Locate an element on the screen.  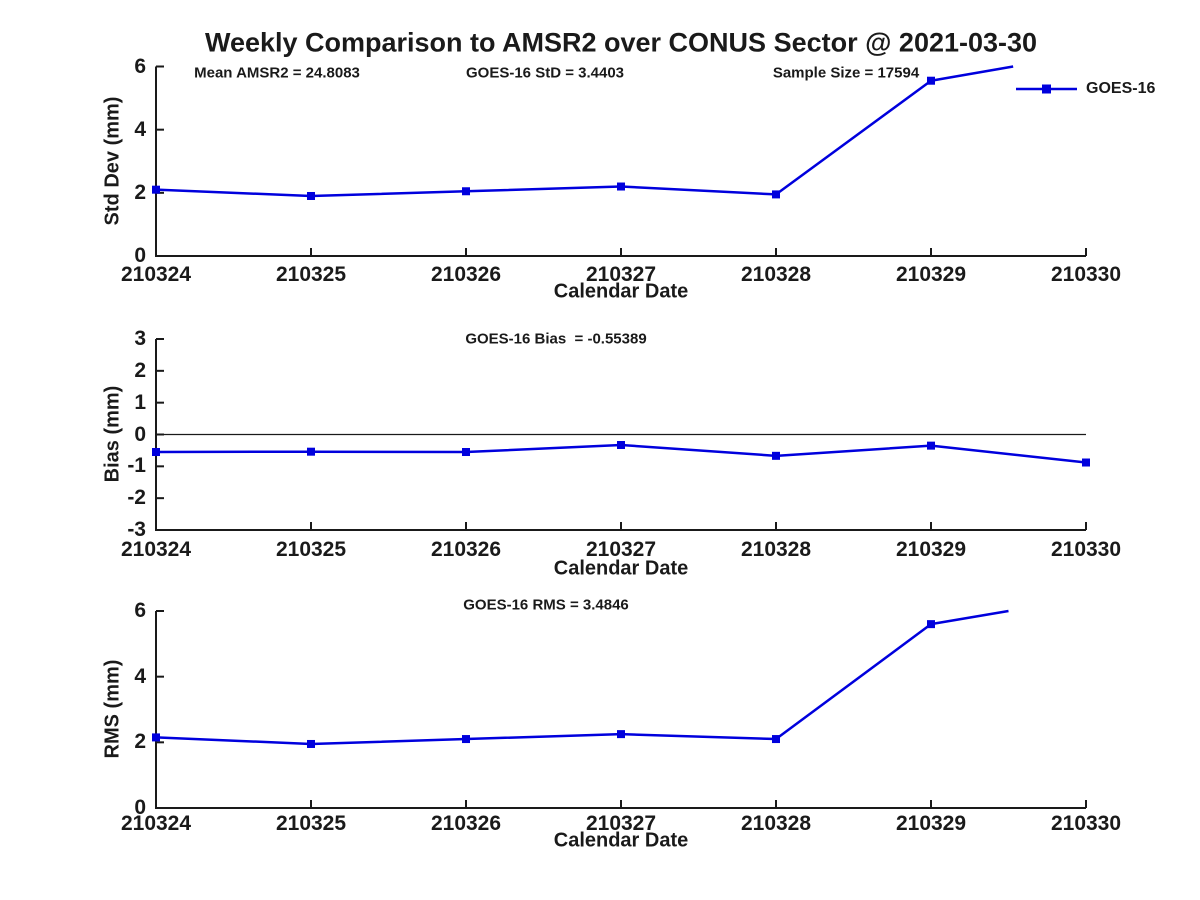
y-tick-label: -2 is located at coordinates (136, 498).